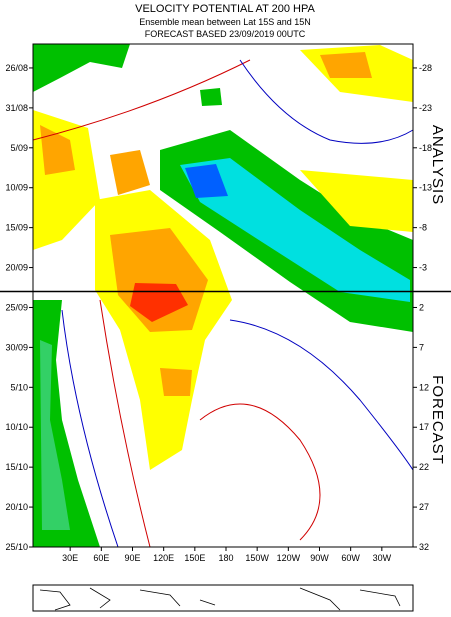 The height and width of the screenshot is (617, 451). What do you see at coordinates (225, 558) in the screenshot?
I see `x-tick-label: 180` at bounding box center [225, 558].